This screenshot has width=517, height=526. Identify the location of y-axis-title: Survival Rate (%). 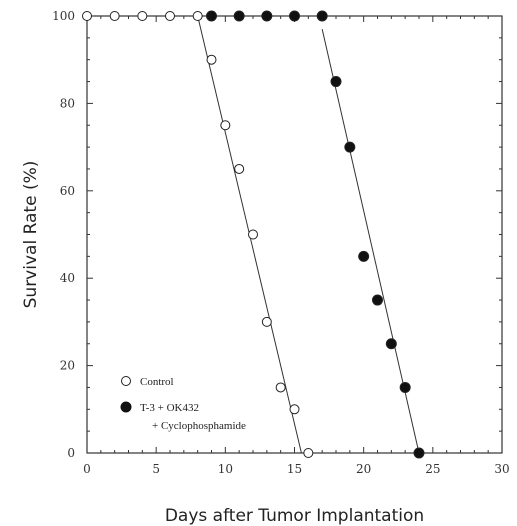
(31, 235).